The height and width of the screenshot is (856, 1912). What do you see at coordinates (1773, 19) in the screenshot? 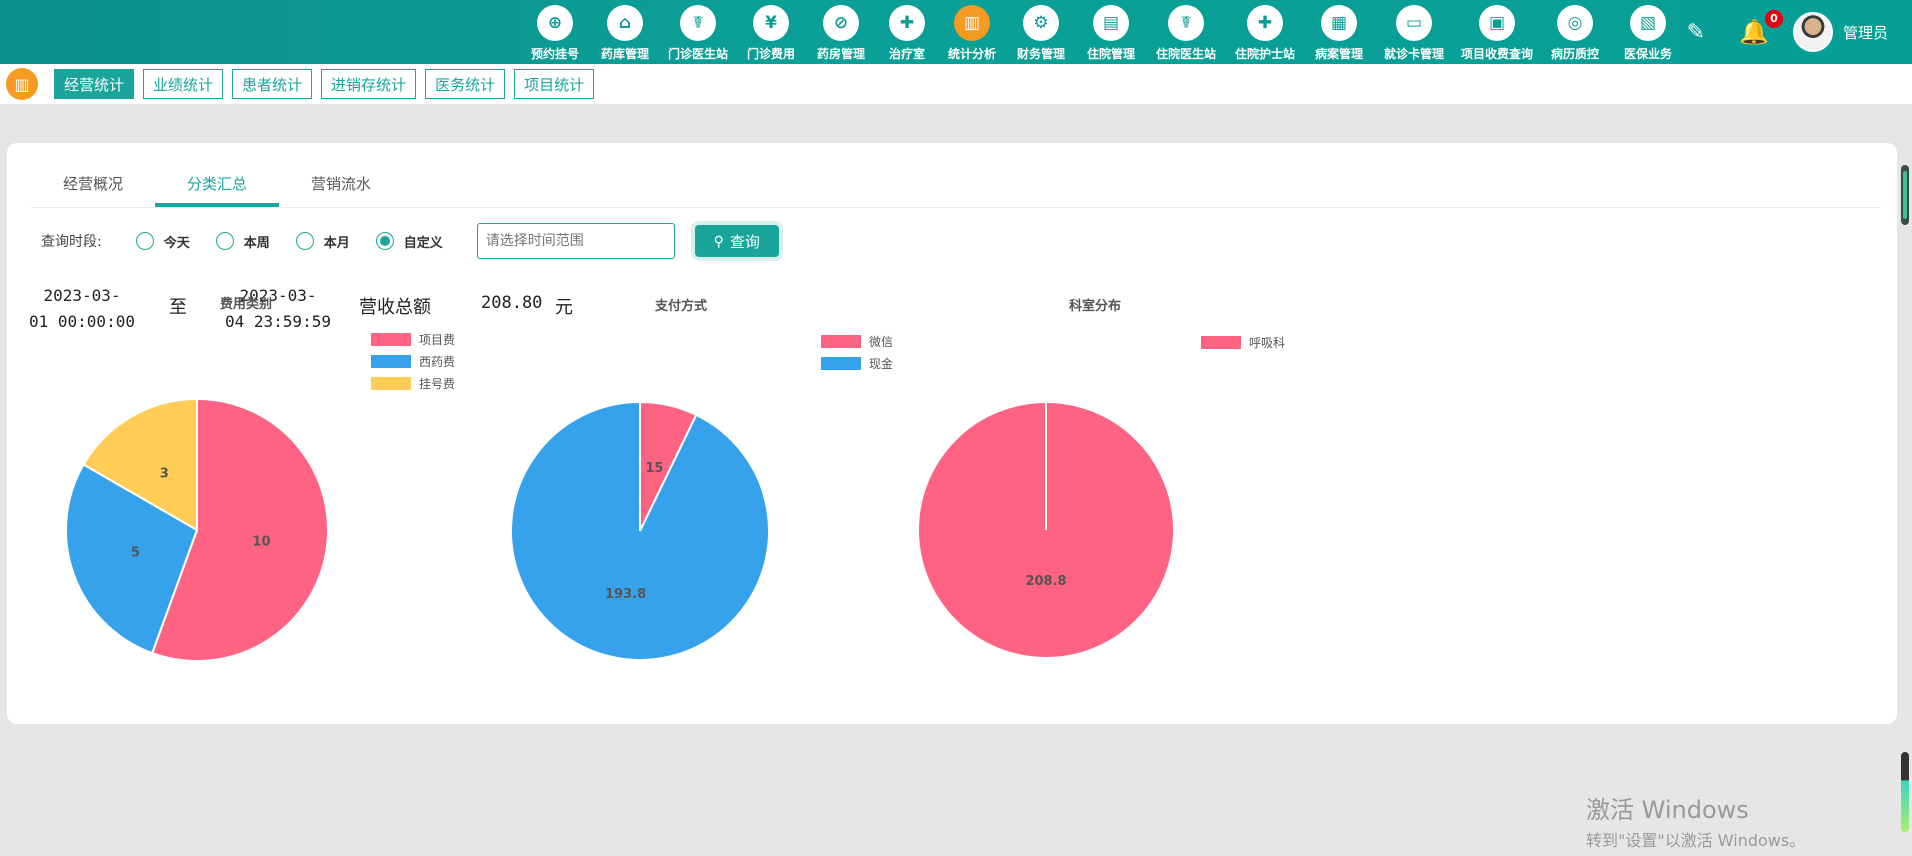
I see `notification-badge: 0` at bounding box center [1773, 19].